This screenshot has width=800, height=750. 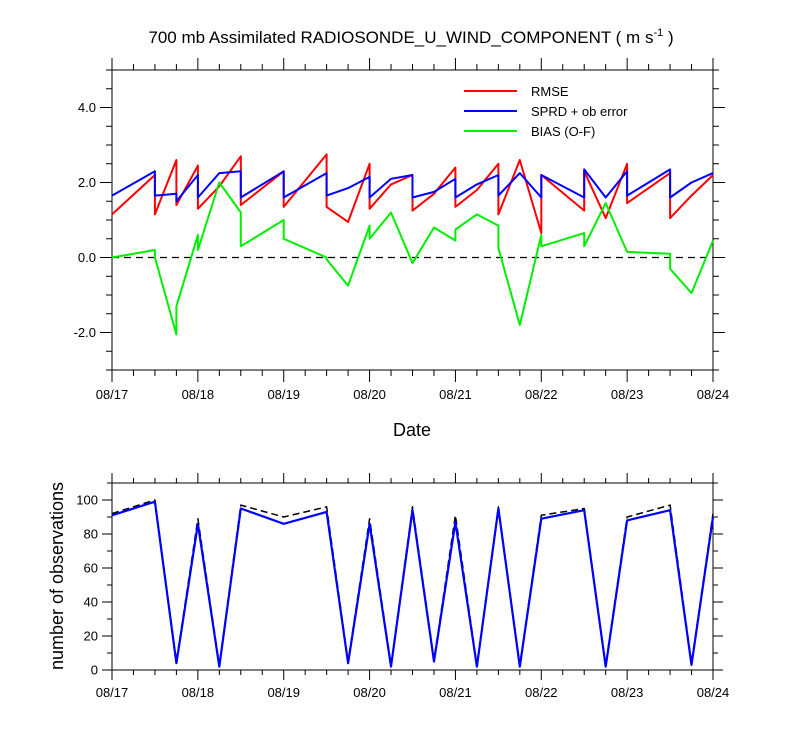 I want to click on y-tick-label: 2.0, so click(x=87, y=182).